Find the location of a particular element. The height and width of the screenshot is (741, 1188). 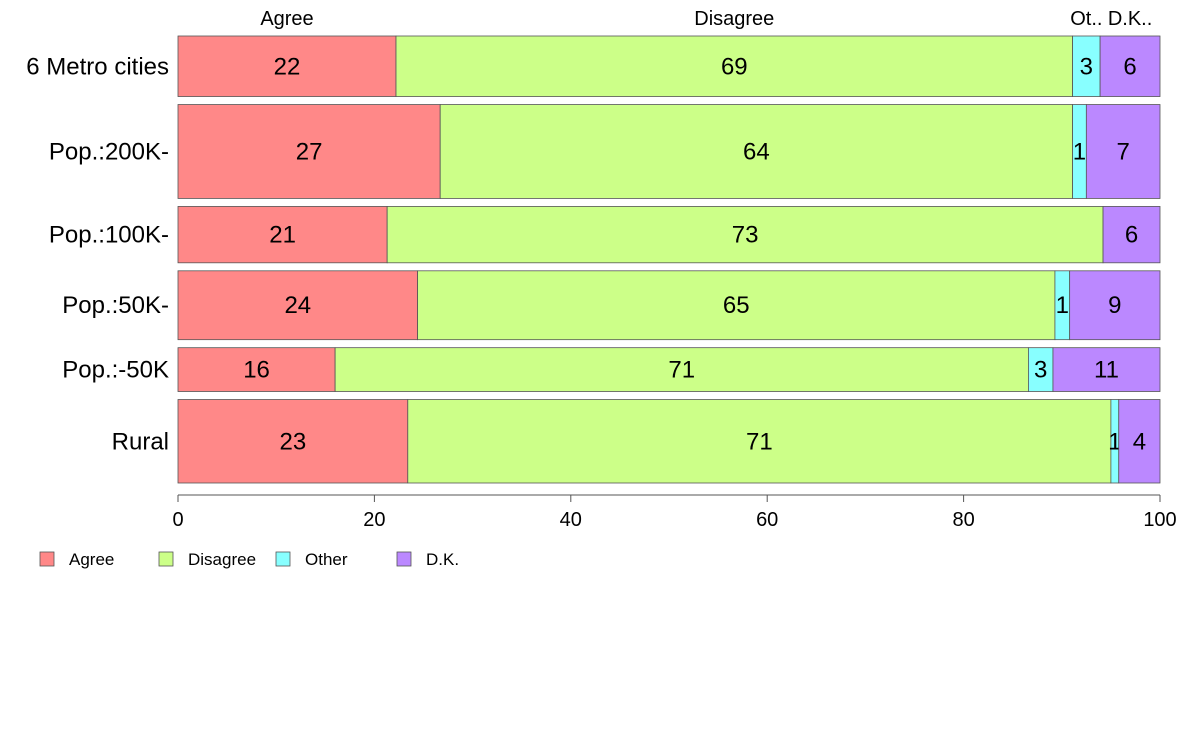

column-header-d-k: D.K.. is located at coordinates (1130, 19).